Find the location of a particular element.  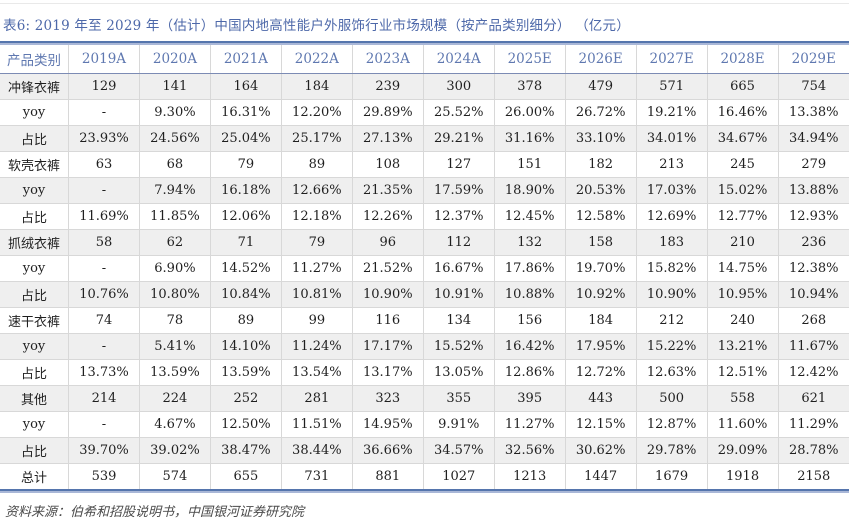

cell-value: 27.13% is located at coordinates (387, 138).